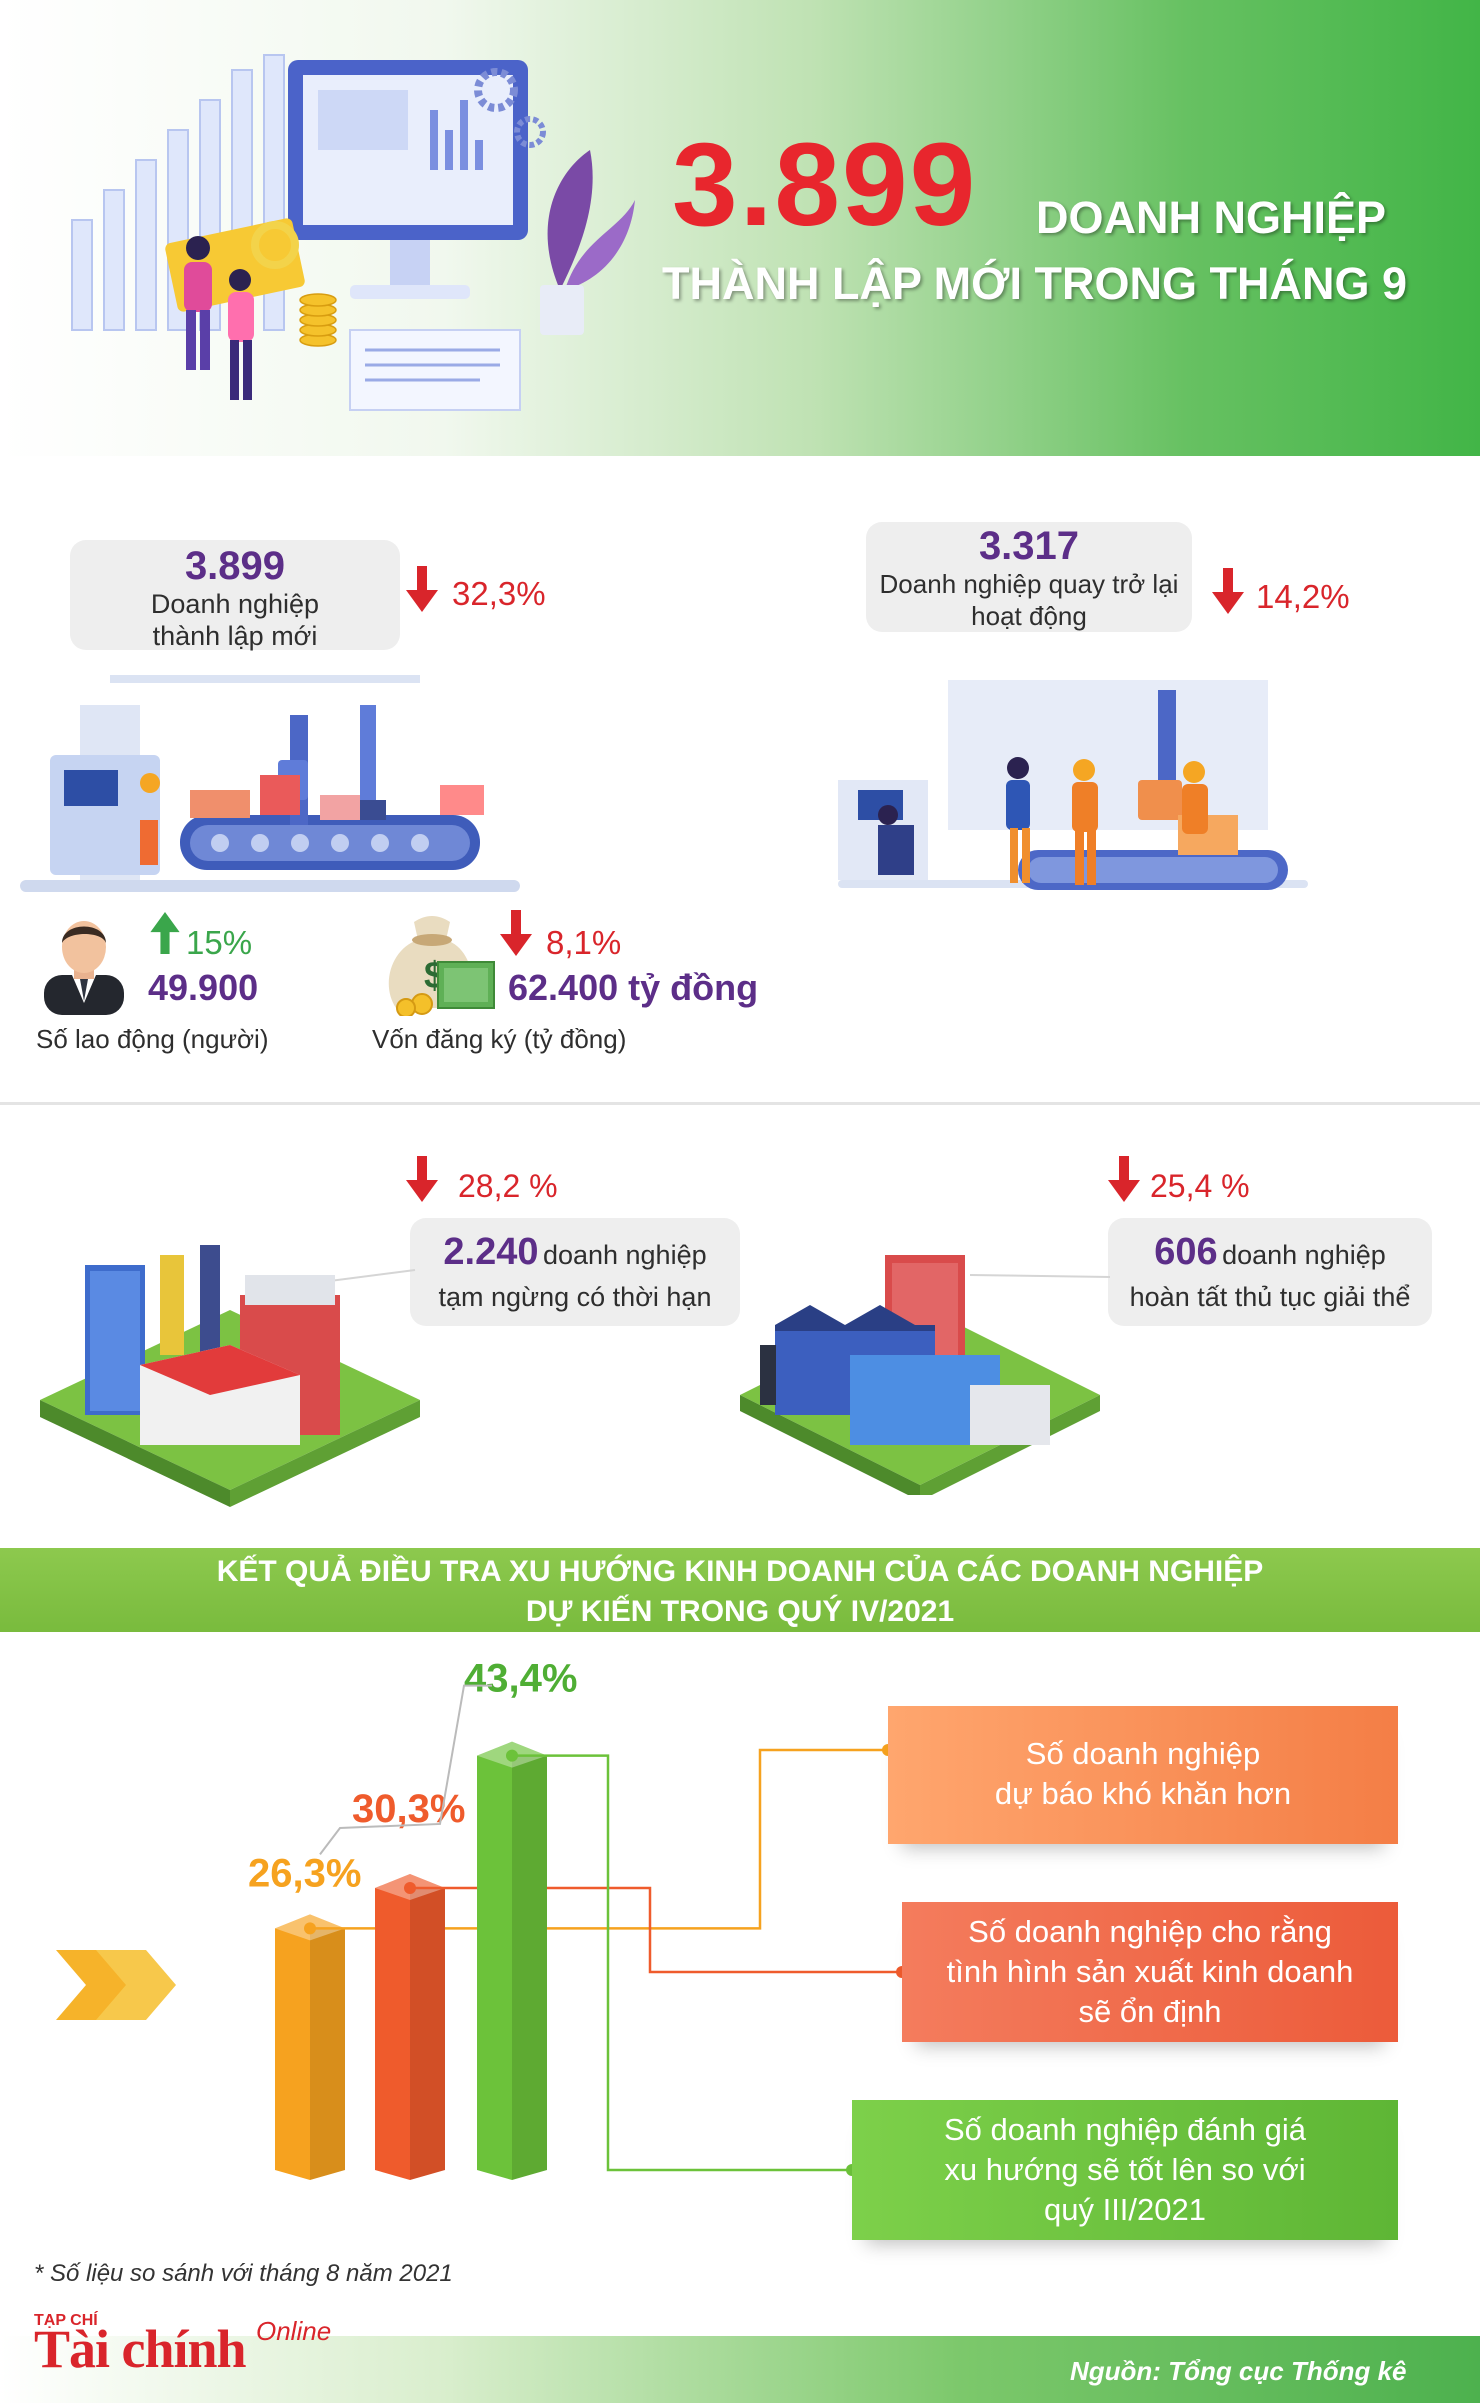 This screenshot has height=2403, width=1480. What do you see at coordinates (1073, 785) in the screenshot?
I see `workers-factory-illustration` at bounding box center [1073, 785].